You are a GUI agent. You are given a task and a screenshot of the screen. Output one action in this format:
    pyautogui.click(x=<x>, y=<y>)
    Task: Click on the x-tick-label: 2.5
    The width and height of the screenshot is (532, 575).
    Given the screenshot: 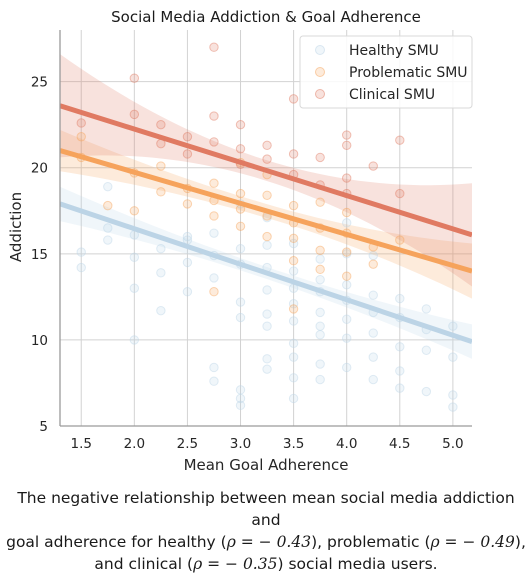 What is the action you would take?
    pyautogui.click(x=187, y=444)
    